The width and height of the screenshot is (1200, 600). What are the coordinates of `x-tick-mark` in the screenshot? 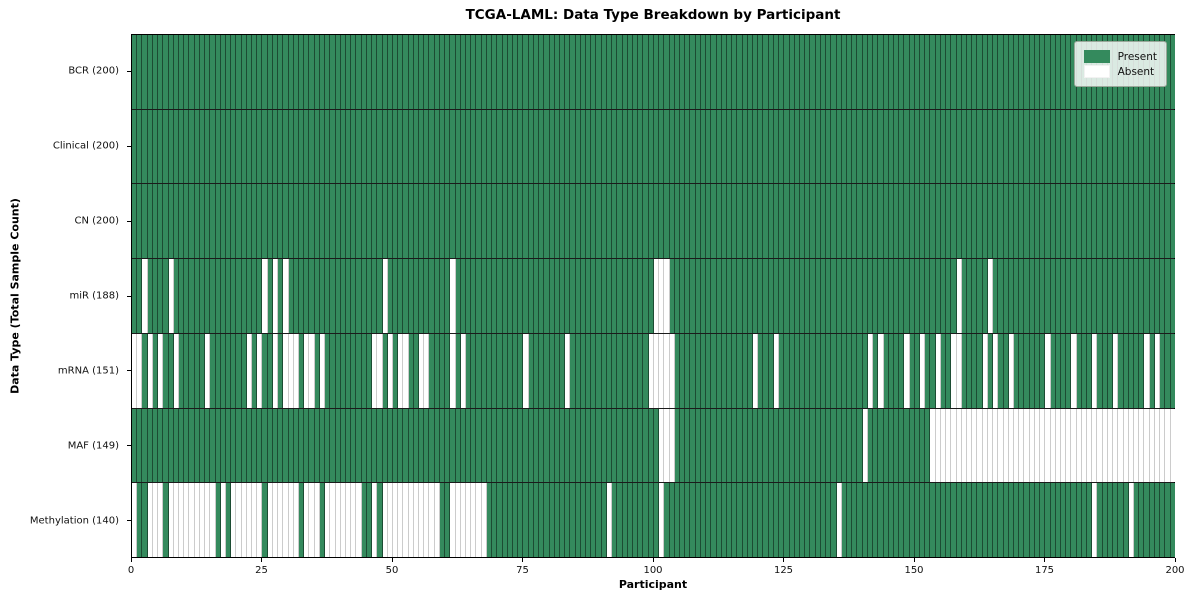 It's located at (914, 560).